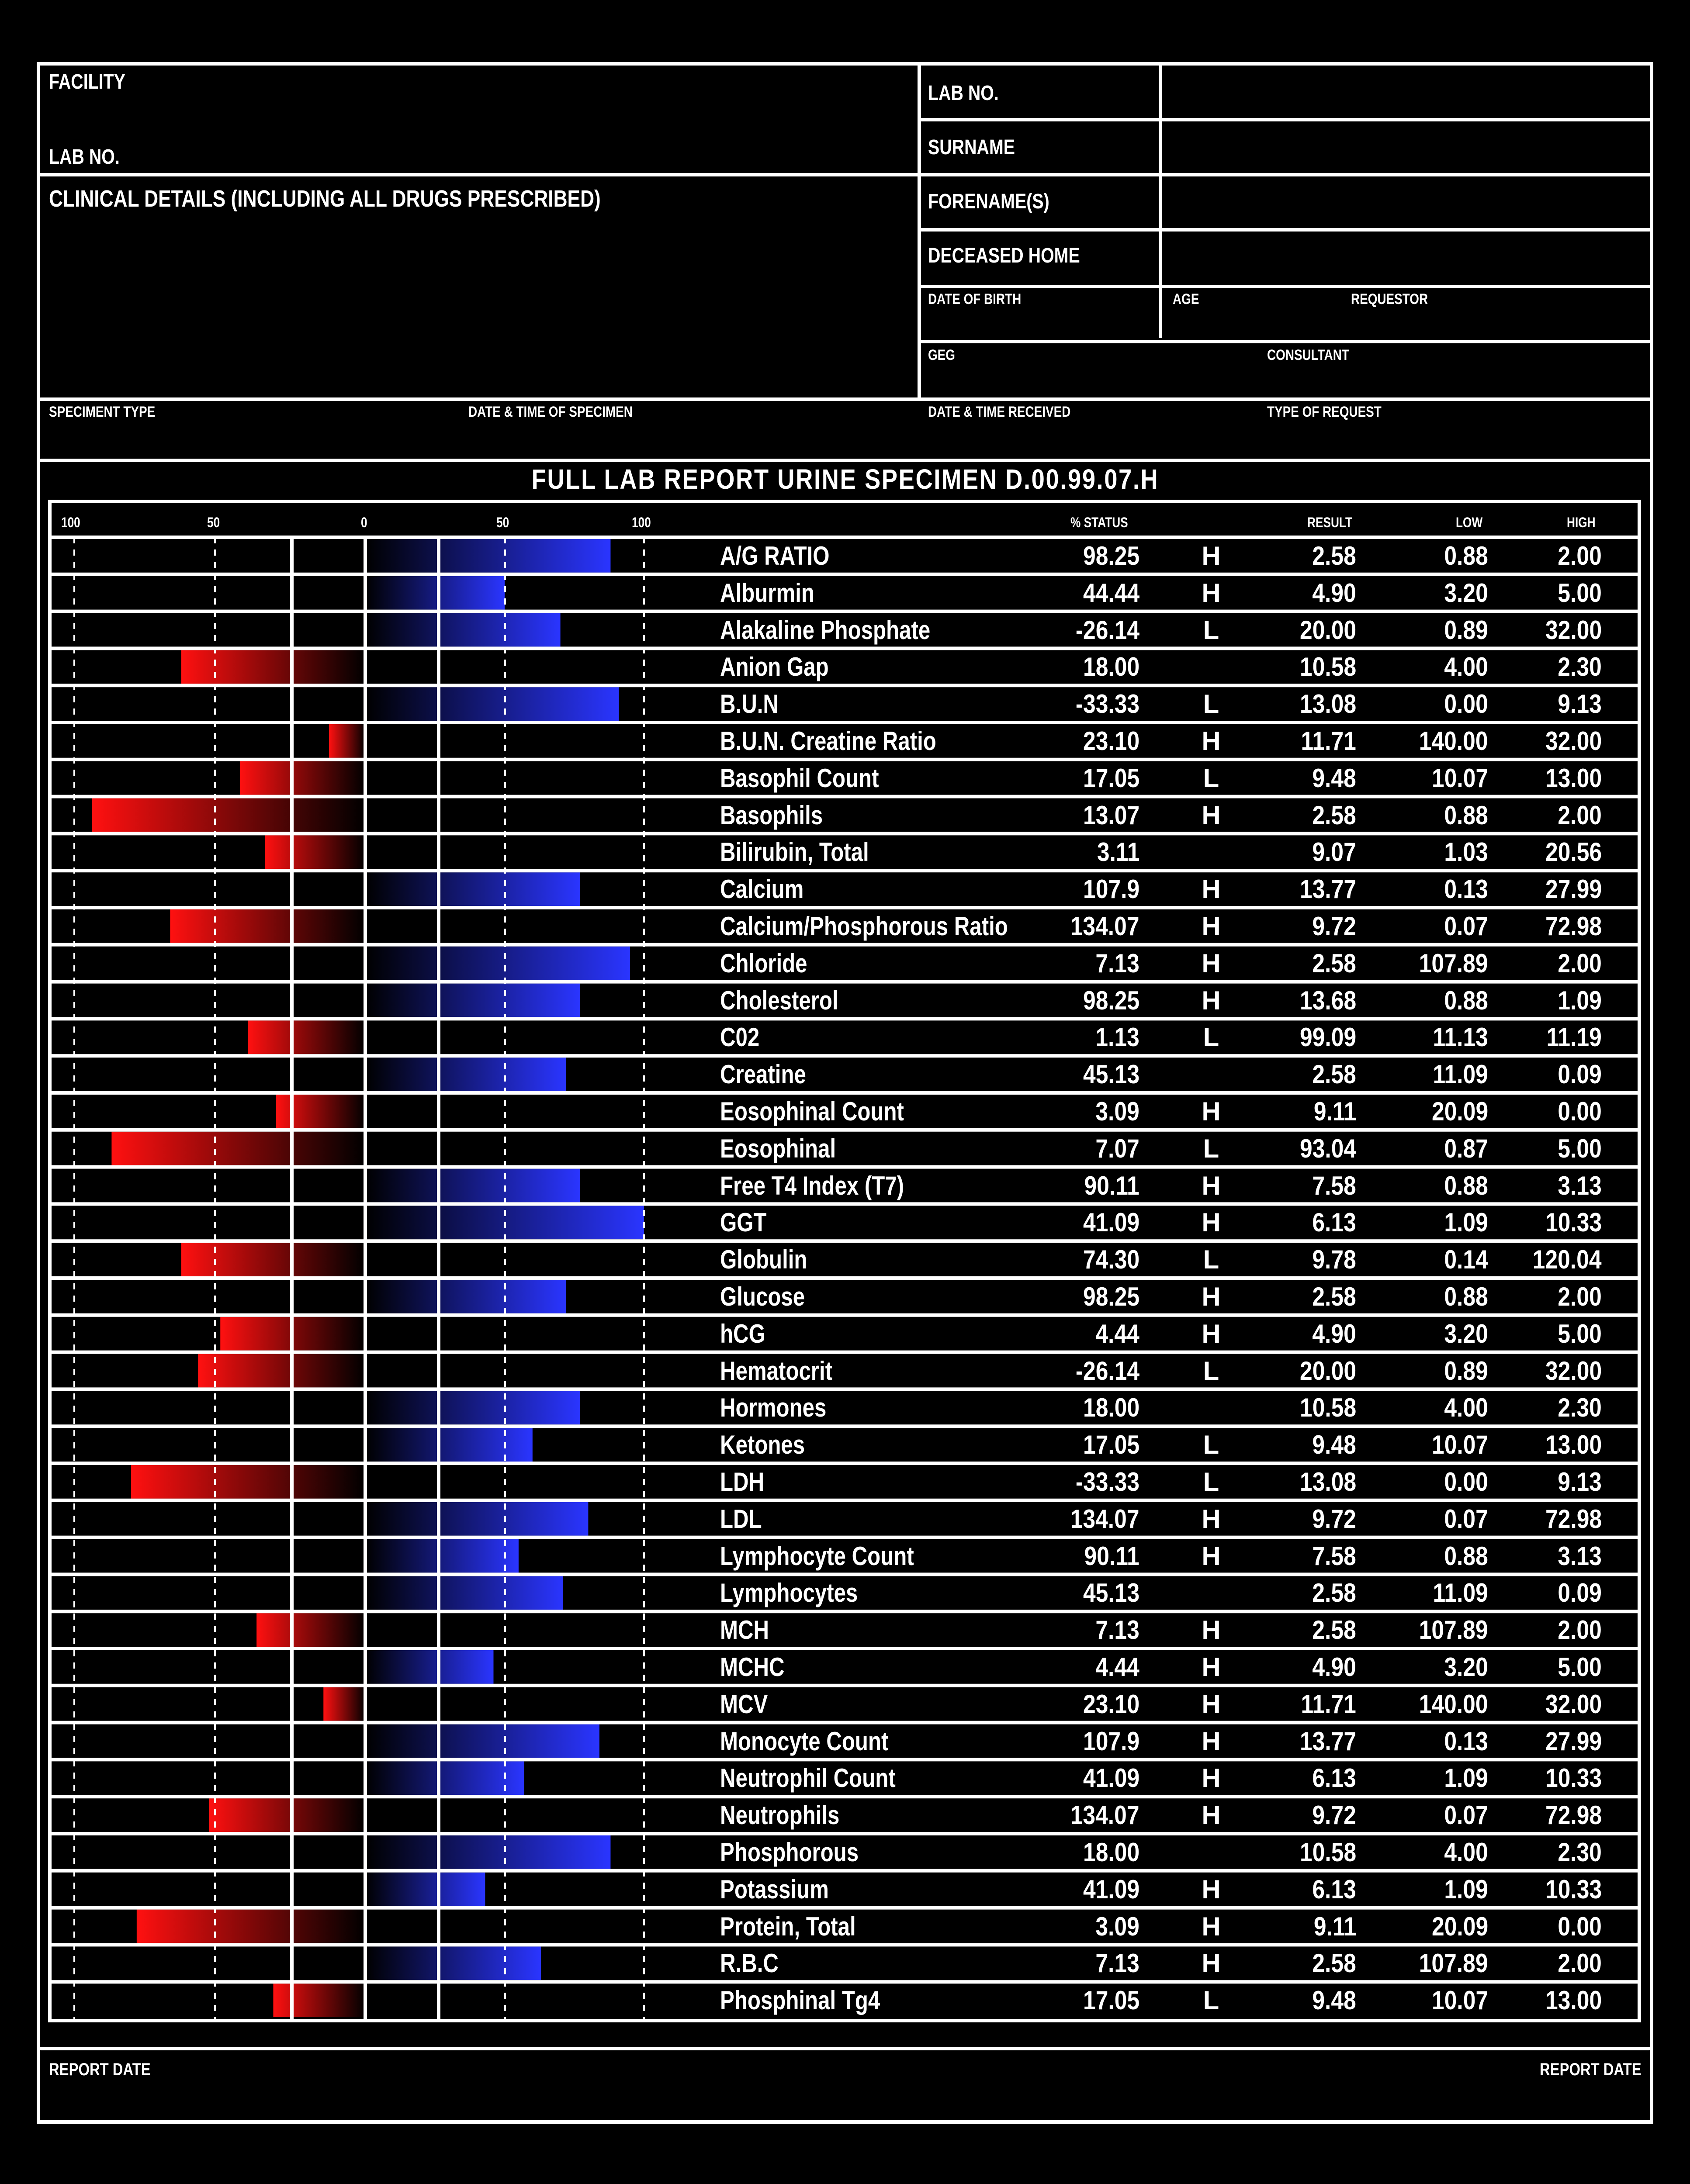 The height and width of the screenshot is (2184, 1690). What do you see at coordinates (1574, 889) in the screenshot?
I see `high-value: 27.99` at bounding box center [1574, 889].